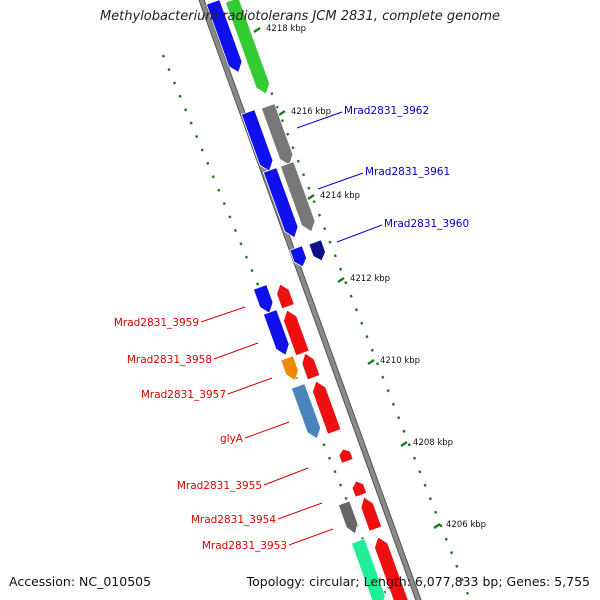  What do you see at coordinates (433, 443) in the screenshot?
I see `scale-tick-label: 4208 kbp` at bounding box center [433, 443].